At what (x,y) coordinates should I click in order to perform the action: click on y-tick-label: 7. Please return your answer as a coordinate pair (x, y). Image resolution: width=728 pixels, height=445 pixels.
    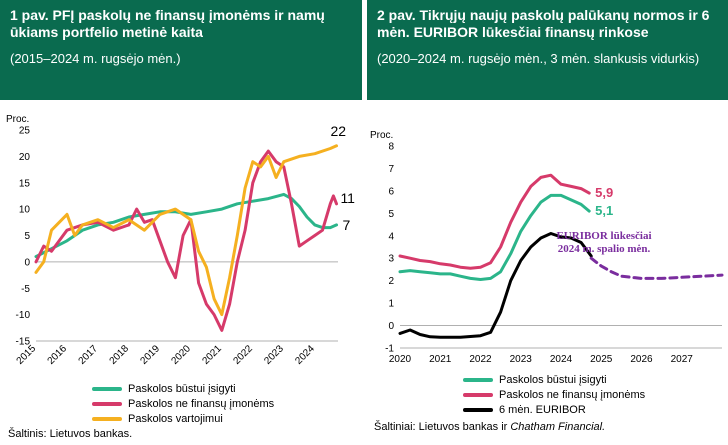
    Looking at the image, I should click on (391, 169).